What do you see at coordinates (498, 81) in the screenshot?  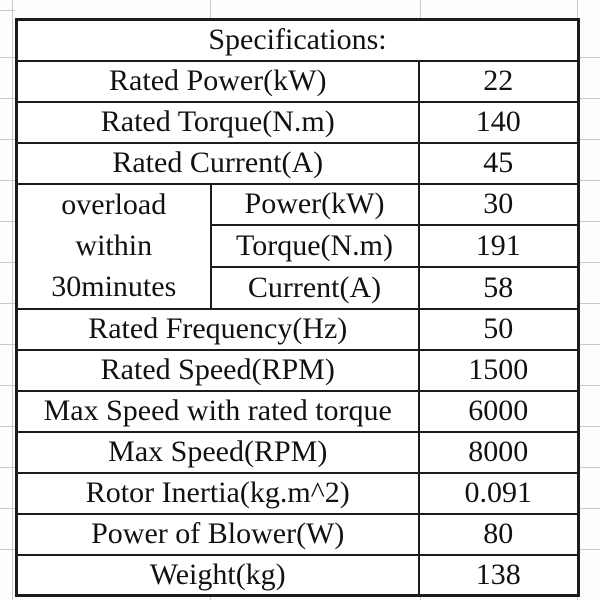 I see `spec-value-rated-power: 22` at bounding box center [498, 81].